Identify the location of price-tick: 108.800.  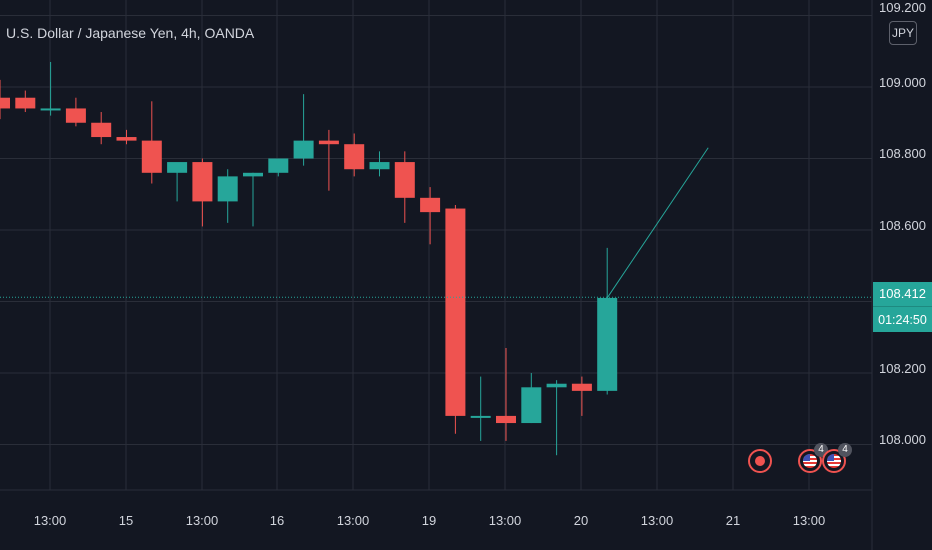
(902, 153).